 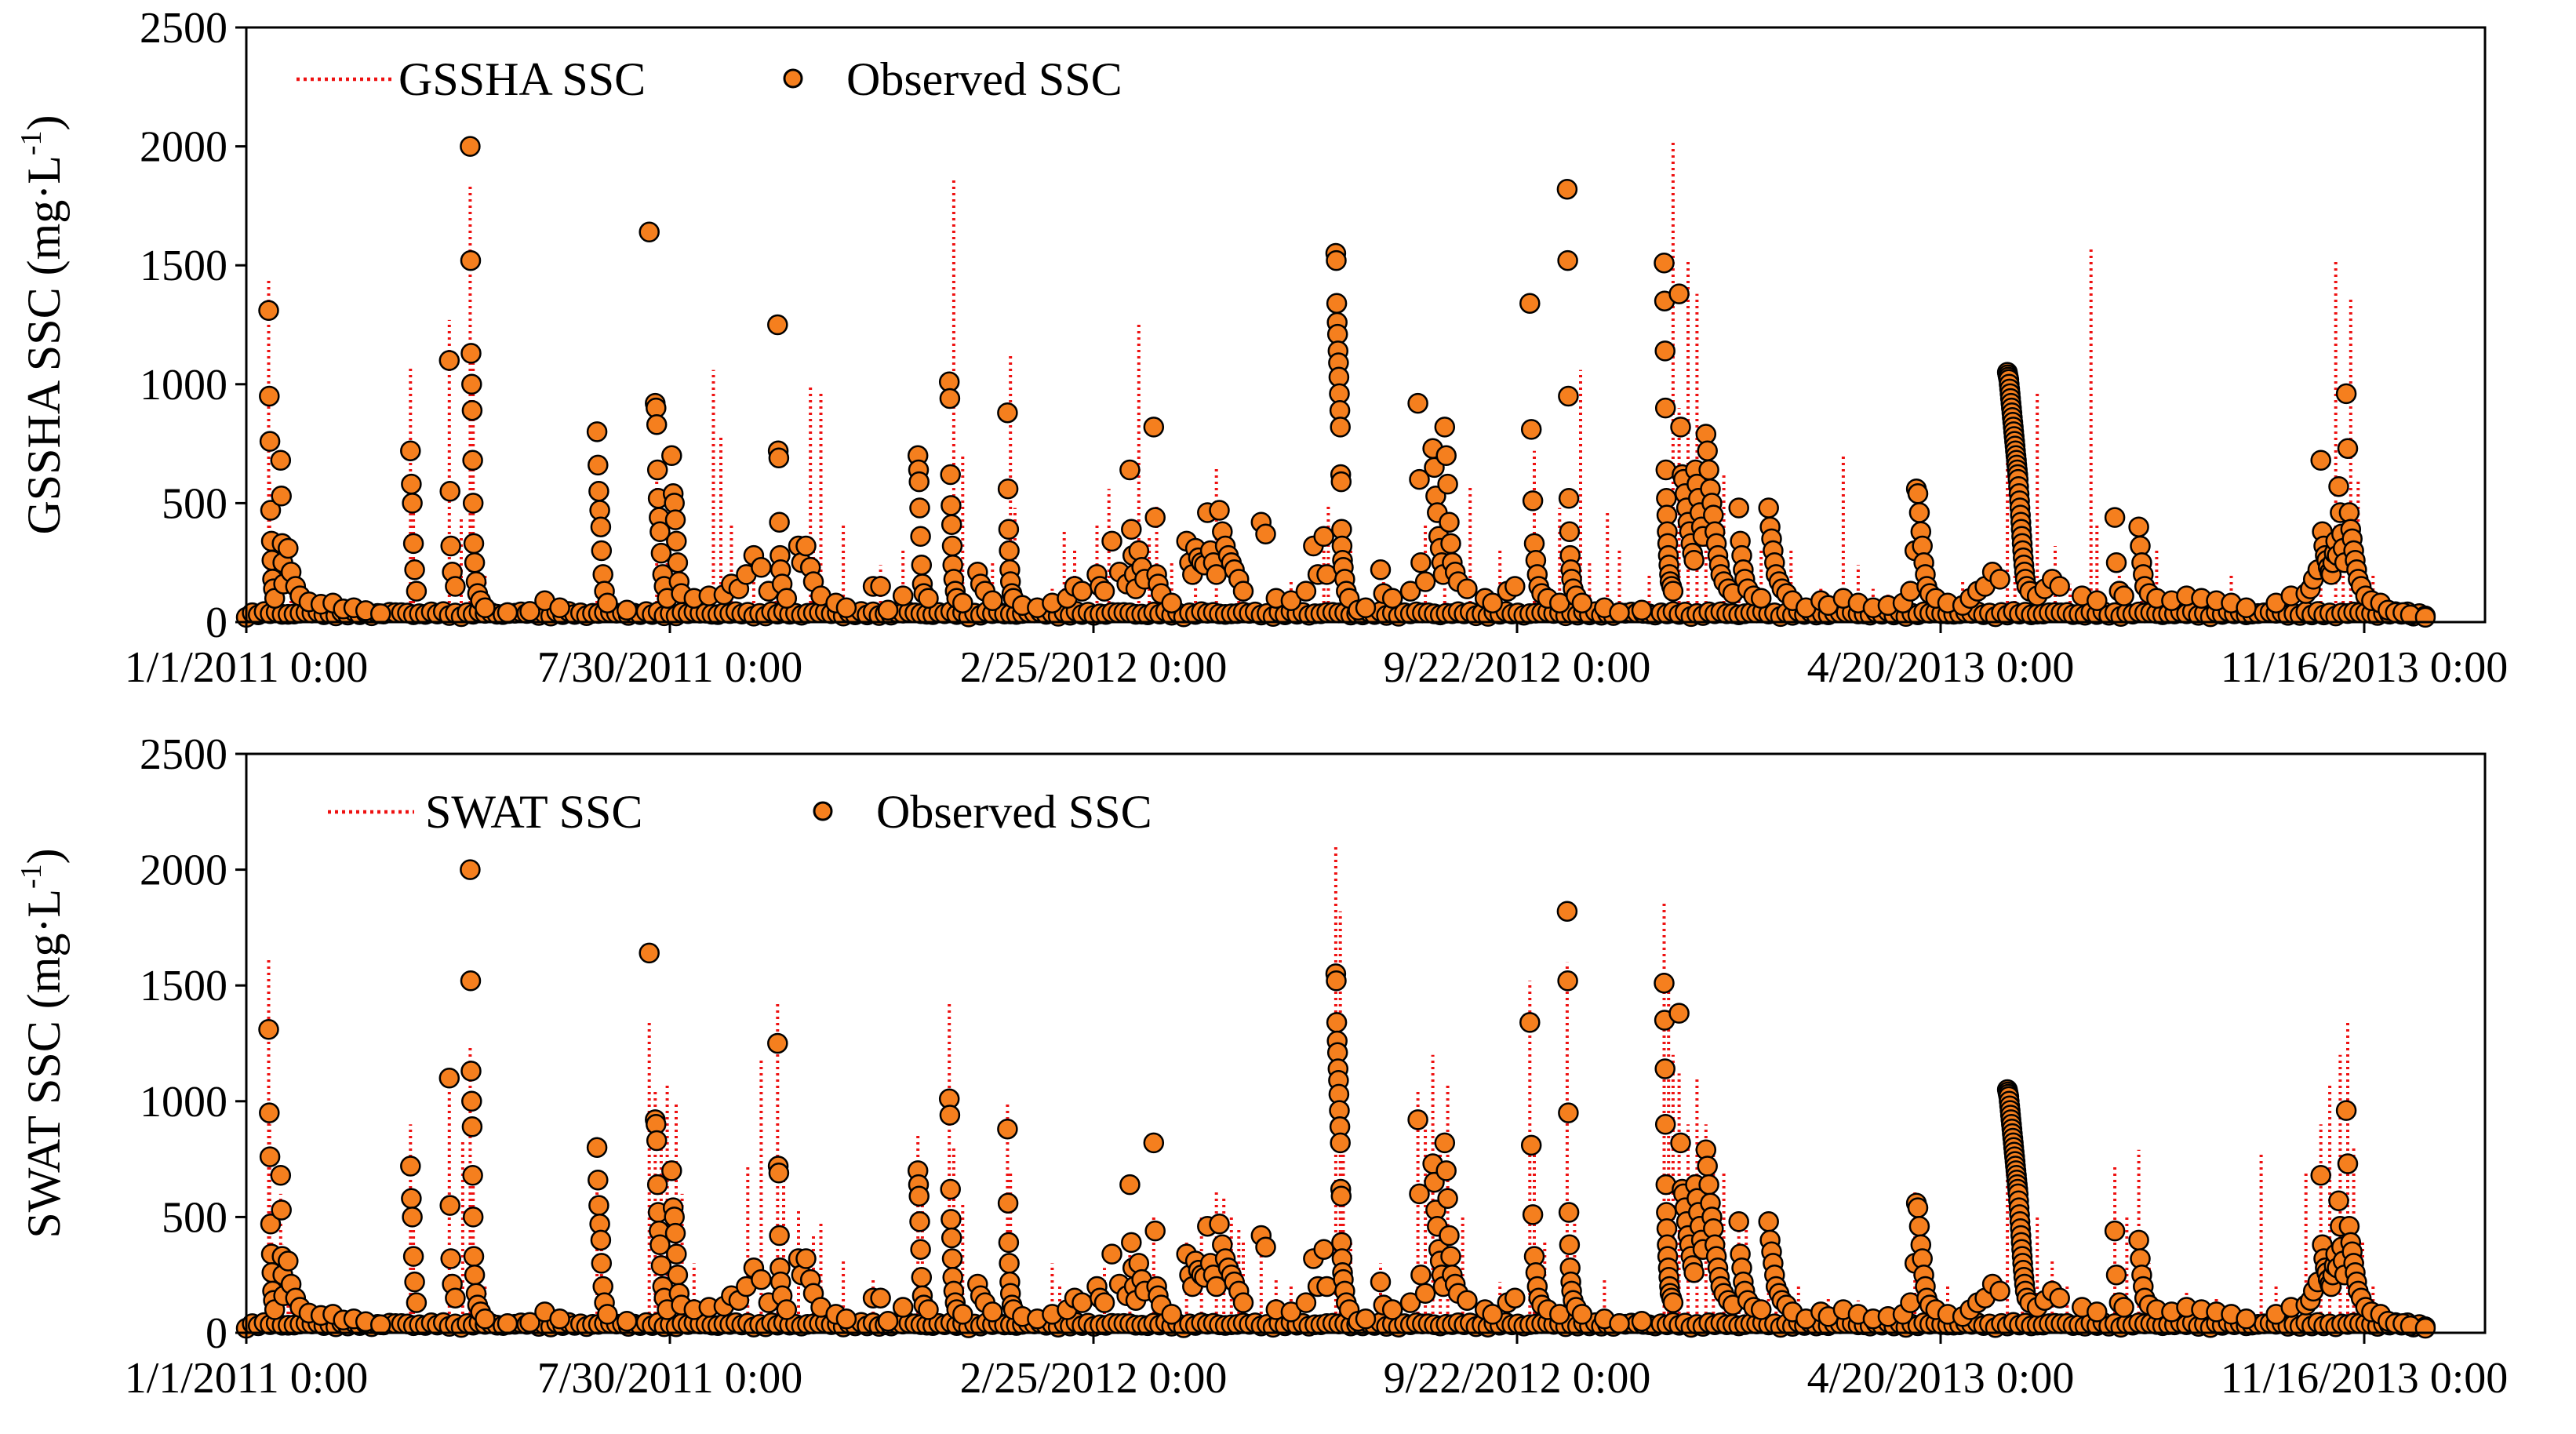 I want to click on swat-y-tick-label: 0, so click(x=216, y=1334).